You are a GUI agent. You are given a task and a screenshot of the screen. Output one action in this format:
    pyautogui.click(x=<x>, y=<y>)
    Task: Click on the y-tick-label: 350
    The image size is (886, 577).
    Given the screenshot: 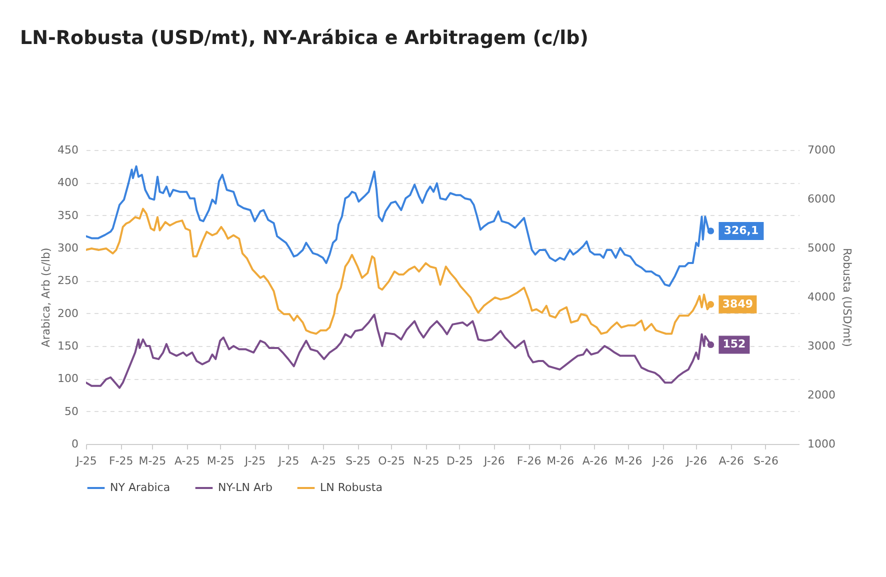 What is the action you would take?
    pyautogui.click(x=68, y=215)
    